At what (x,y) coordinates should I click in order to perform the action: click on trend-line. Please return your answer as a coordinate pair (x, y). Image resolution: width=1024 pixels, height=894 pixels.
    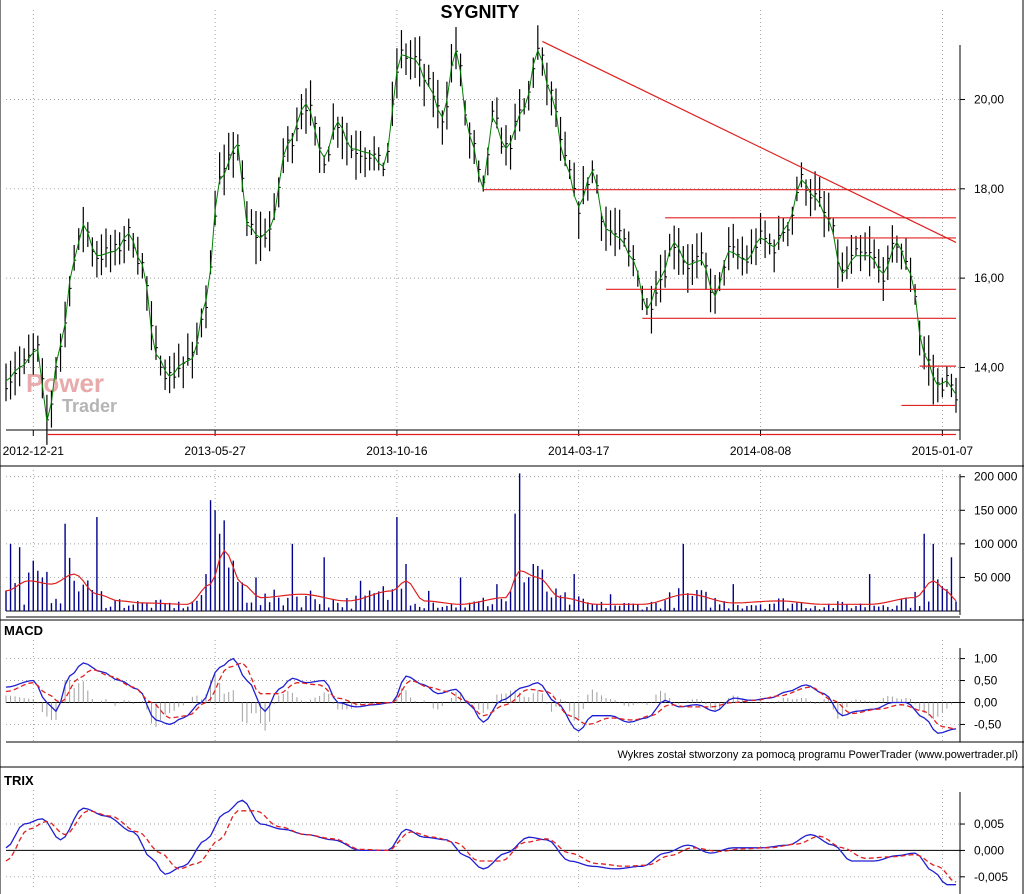
    Looking at the image, I should click on (749, 141).